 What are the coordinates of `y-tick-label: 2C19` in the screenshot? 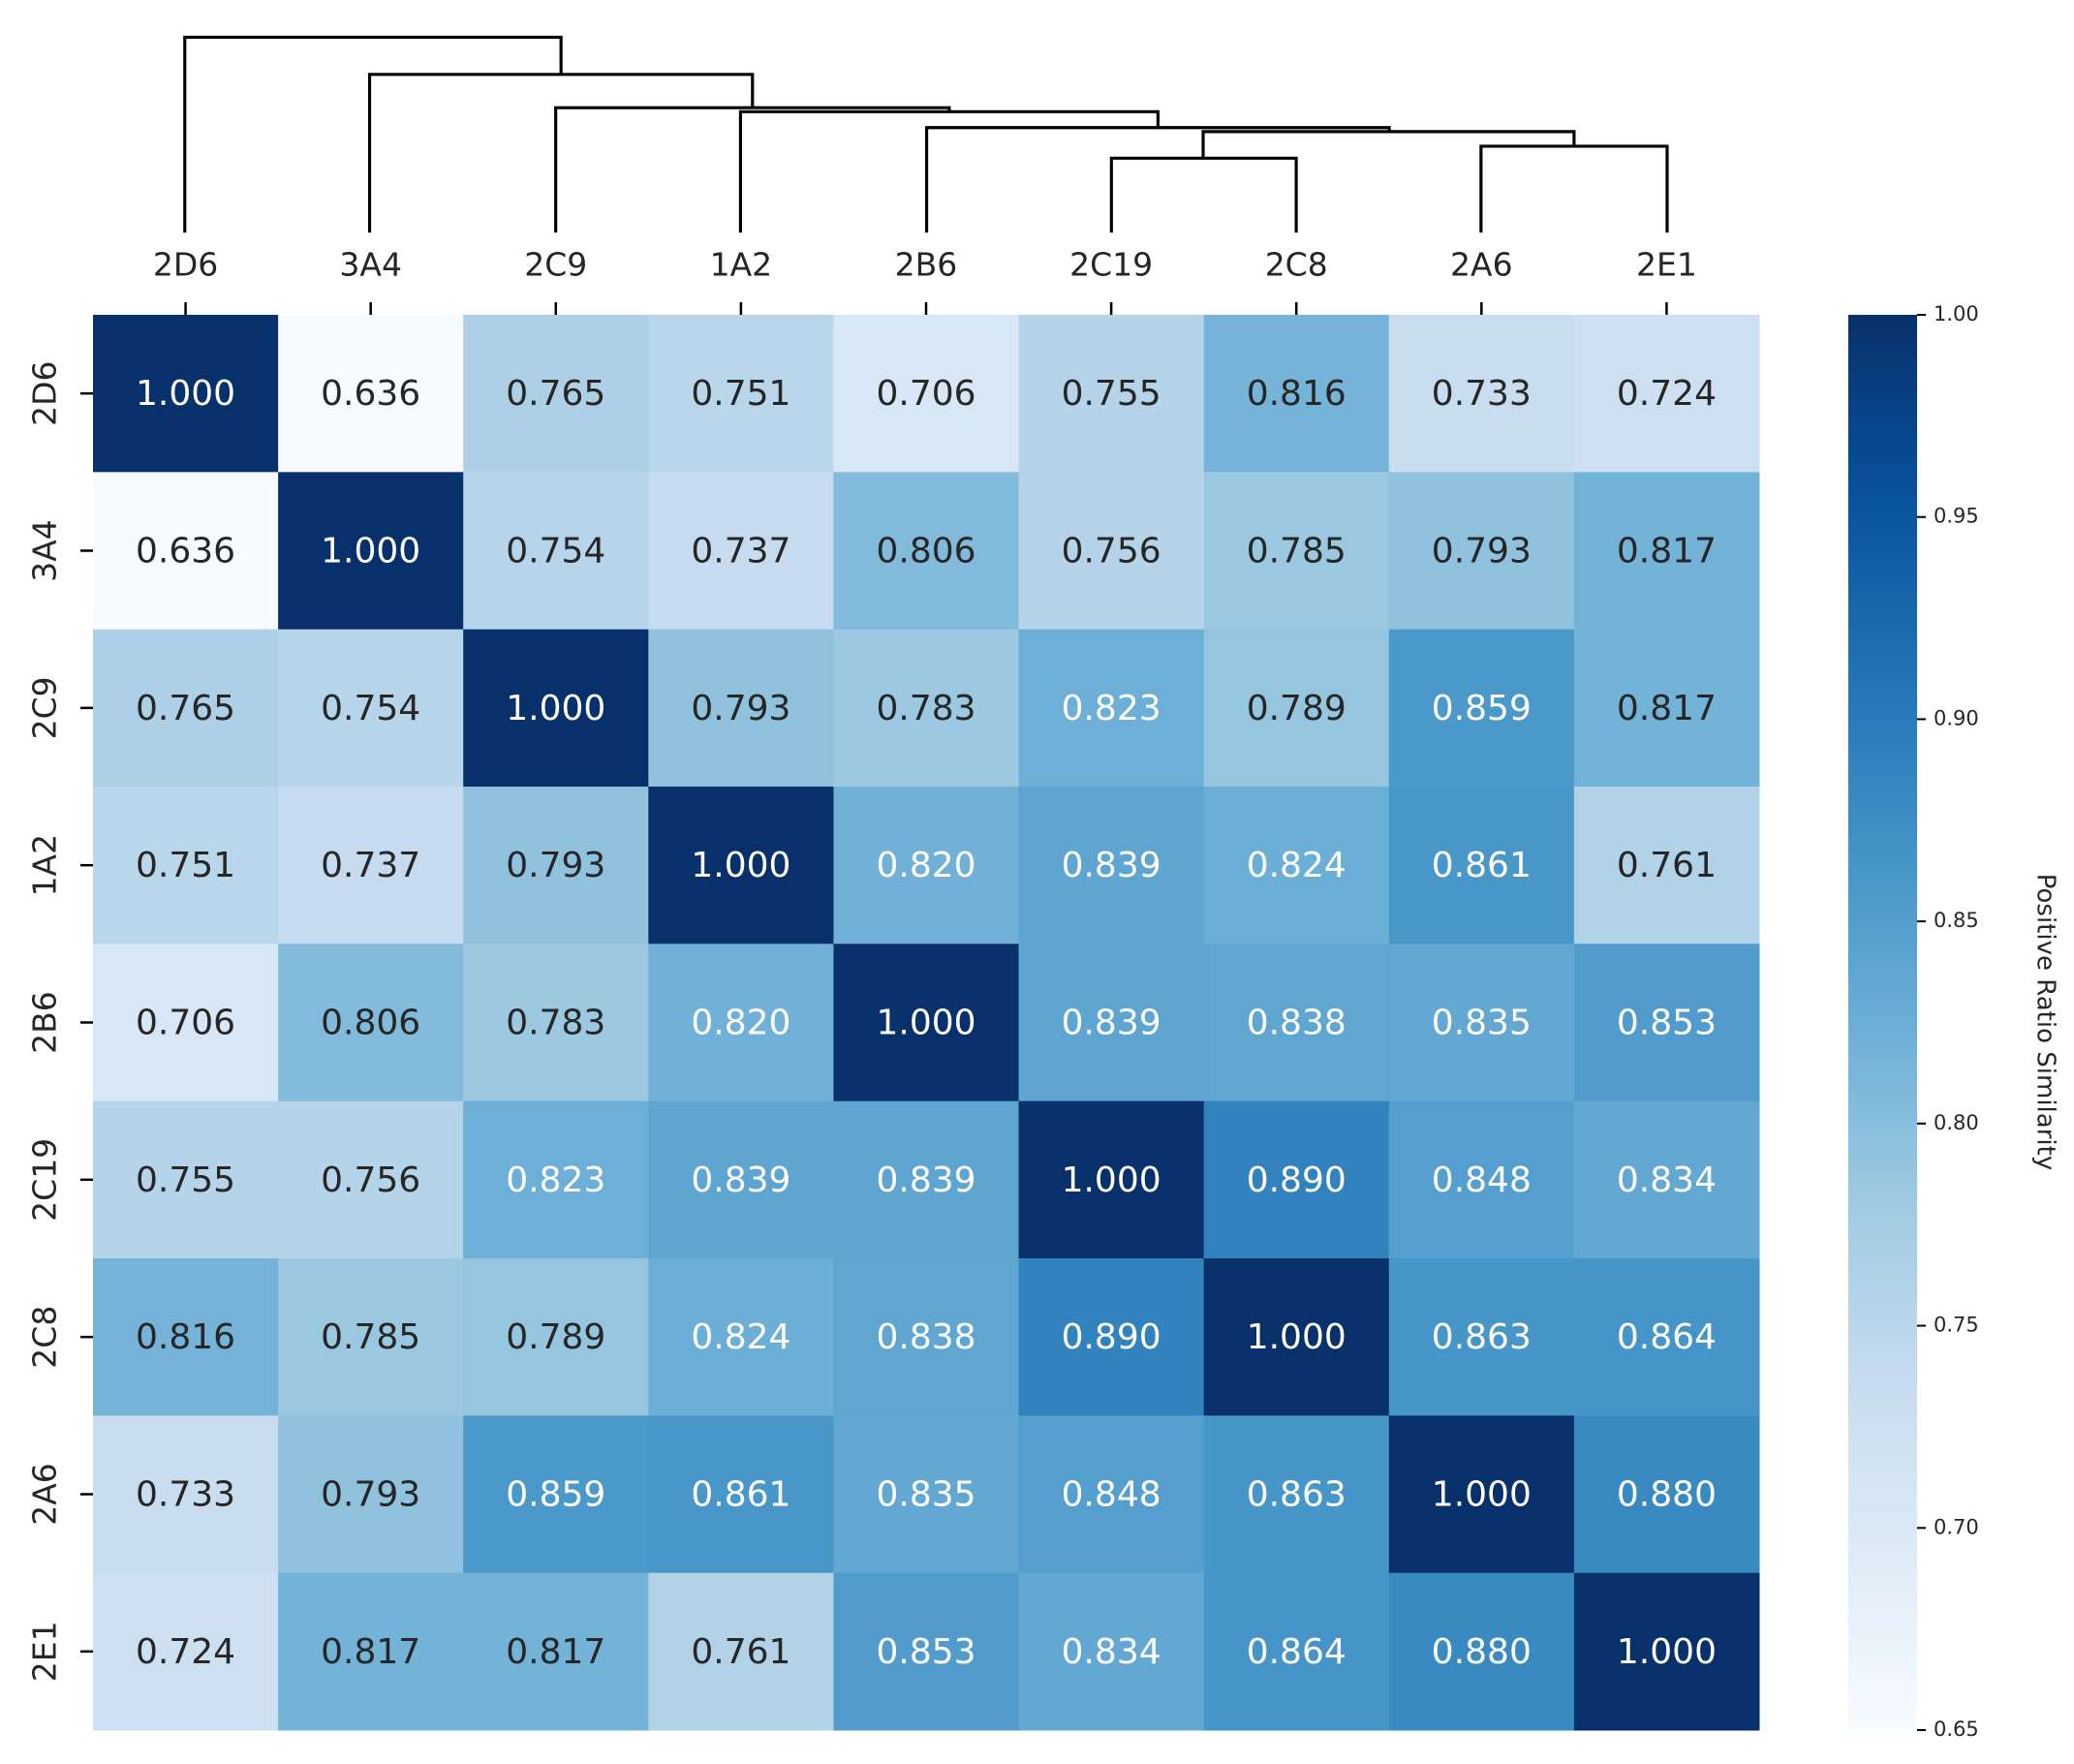 It's located at (45, 1180).